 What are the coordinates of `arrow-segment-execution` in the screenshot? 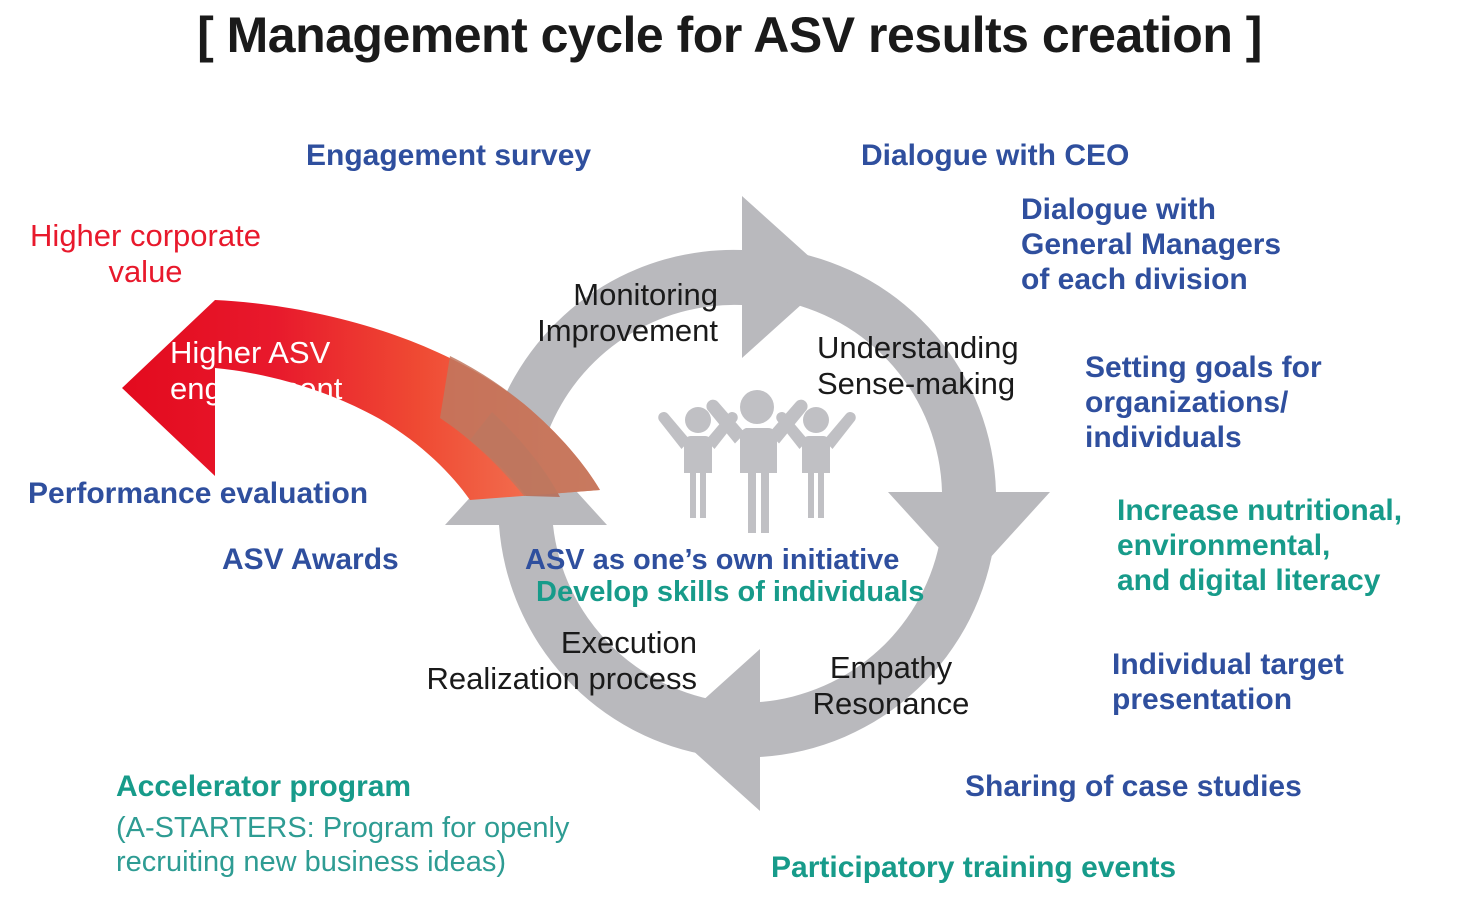 It's located at (586, 596).